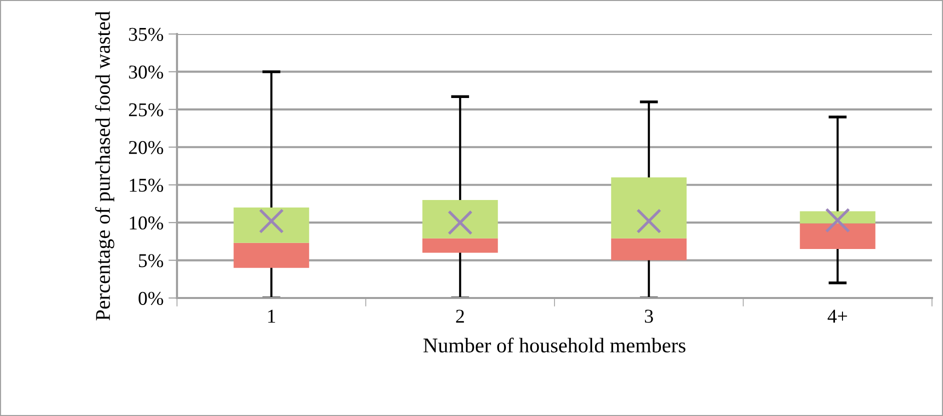 This screenshot has width=943, height=416. Describe the element at coordinates (147, 223) in the screenshot. I see `y-tick-label: 10%` at that location.